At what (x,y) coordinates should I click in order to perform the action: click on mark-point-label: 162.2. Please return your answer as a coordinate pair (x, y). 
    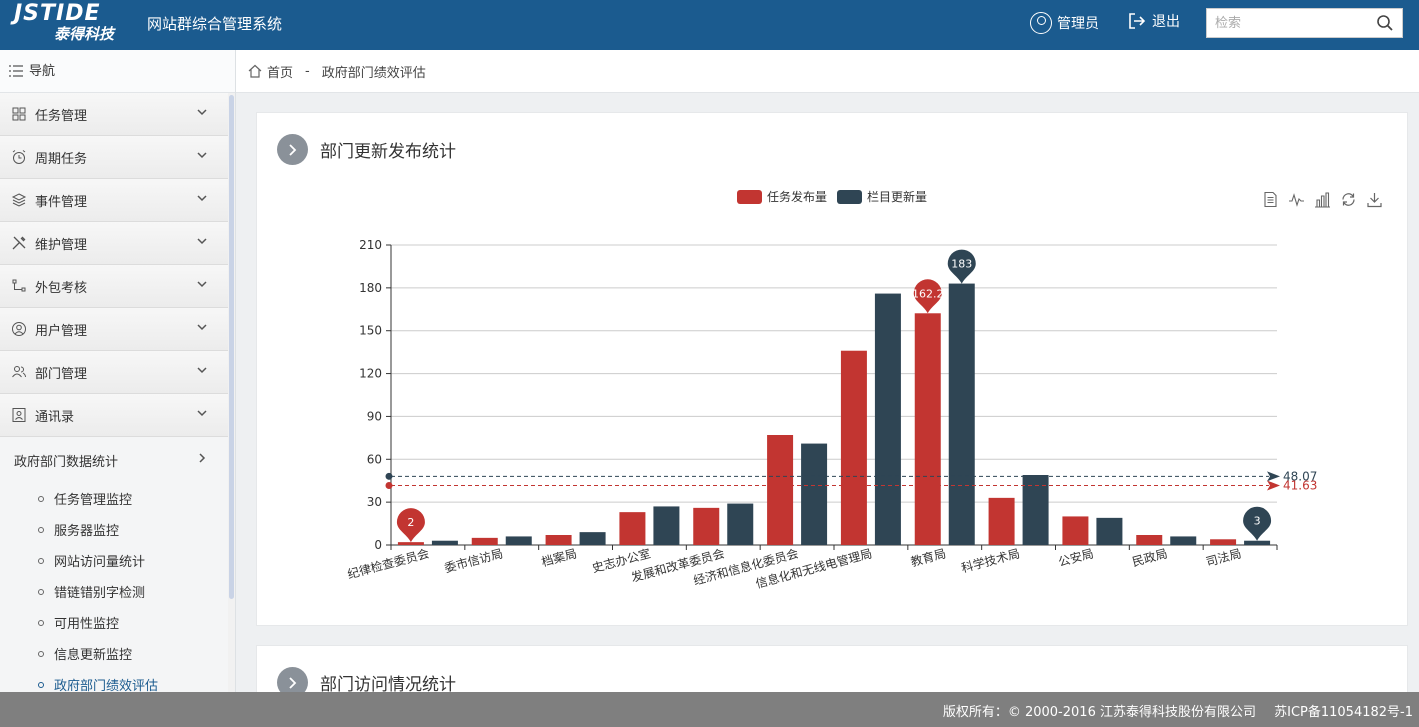
    Looking at the image, I should click on (928, 293).